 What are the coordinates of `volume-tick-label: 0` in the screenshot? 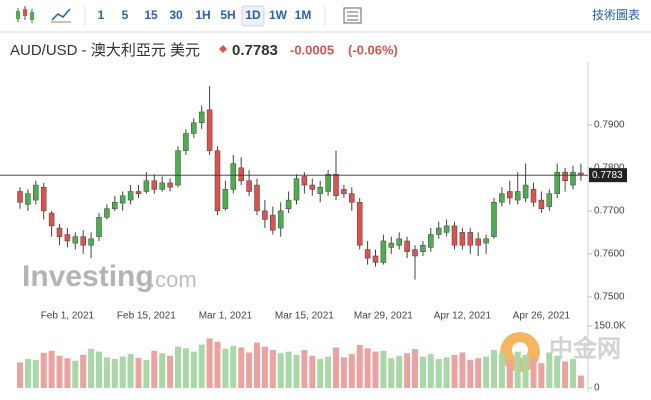 It's located at (597, 388).